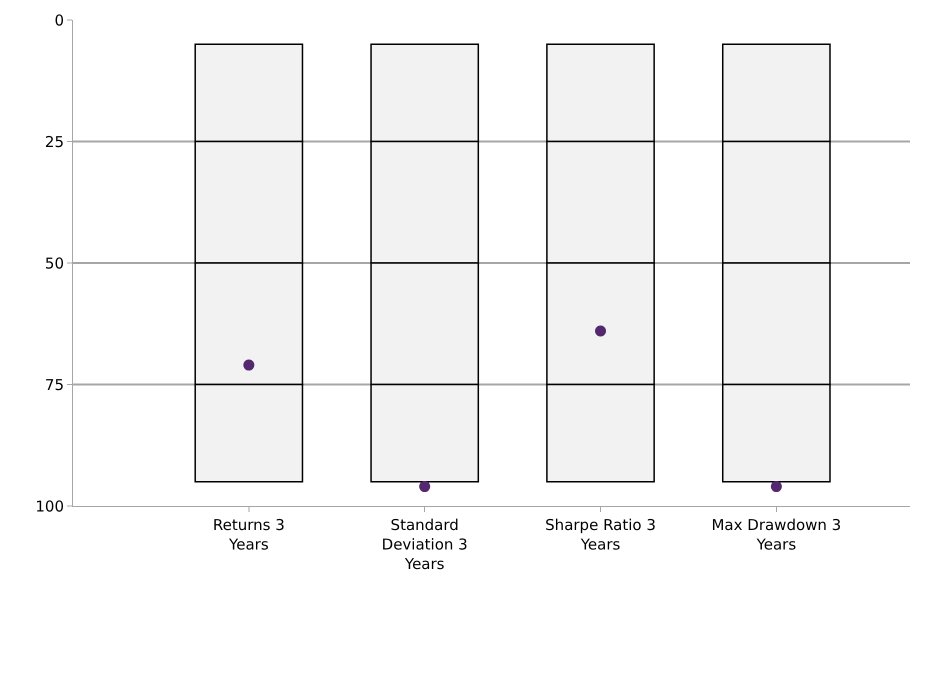 This screenshot has height=694, width=940. I want to click on x-tick-label: Sharpe Ratio 3 Years, so click(600, 535).